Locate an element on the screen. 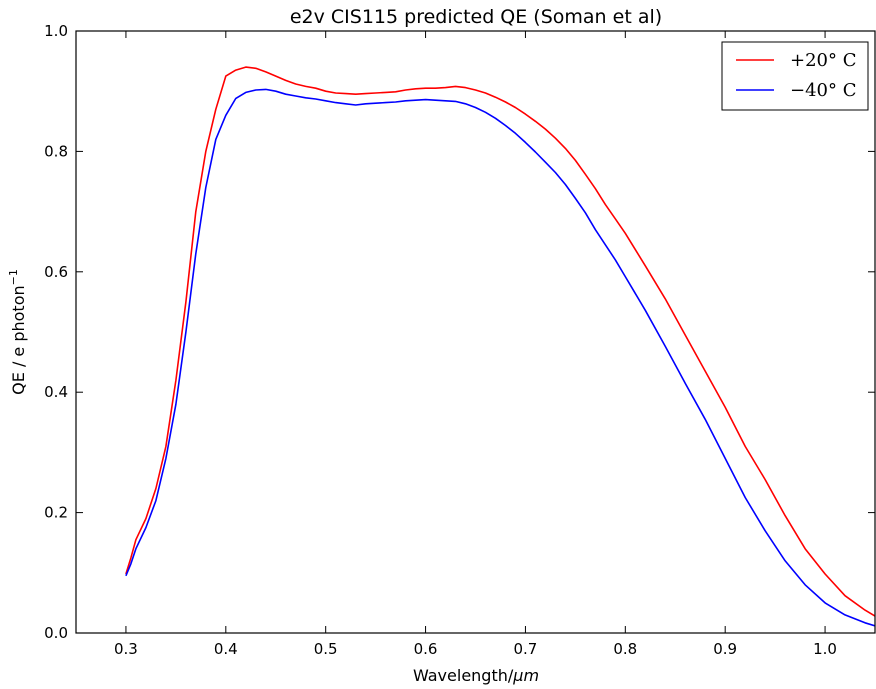 This screenshot has height=689, width=876. y-tick-label: 0.6 is located at coordinates (56, 272).